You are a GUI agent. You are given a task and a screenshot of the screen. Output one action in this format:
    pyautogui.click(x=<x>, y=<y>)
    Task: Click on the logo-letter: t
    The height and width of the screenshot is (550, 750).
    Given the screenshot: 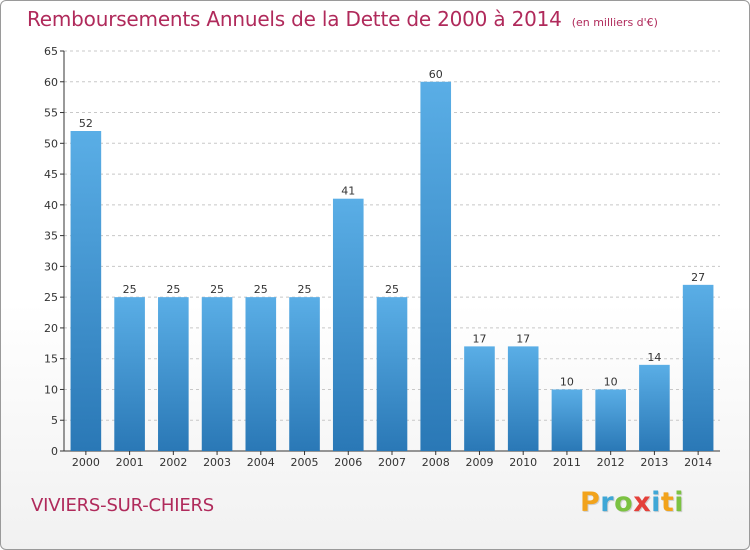 What is the action you would take?
    pyautogui.click(x=667, y=502)
    